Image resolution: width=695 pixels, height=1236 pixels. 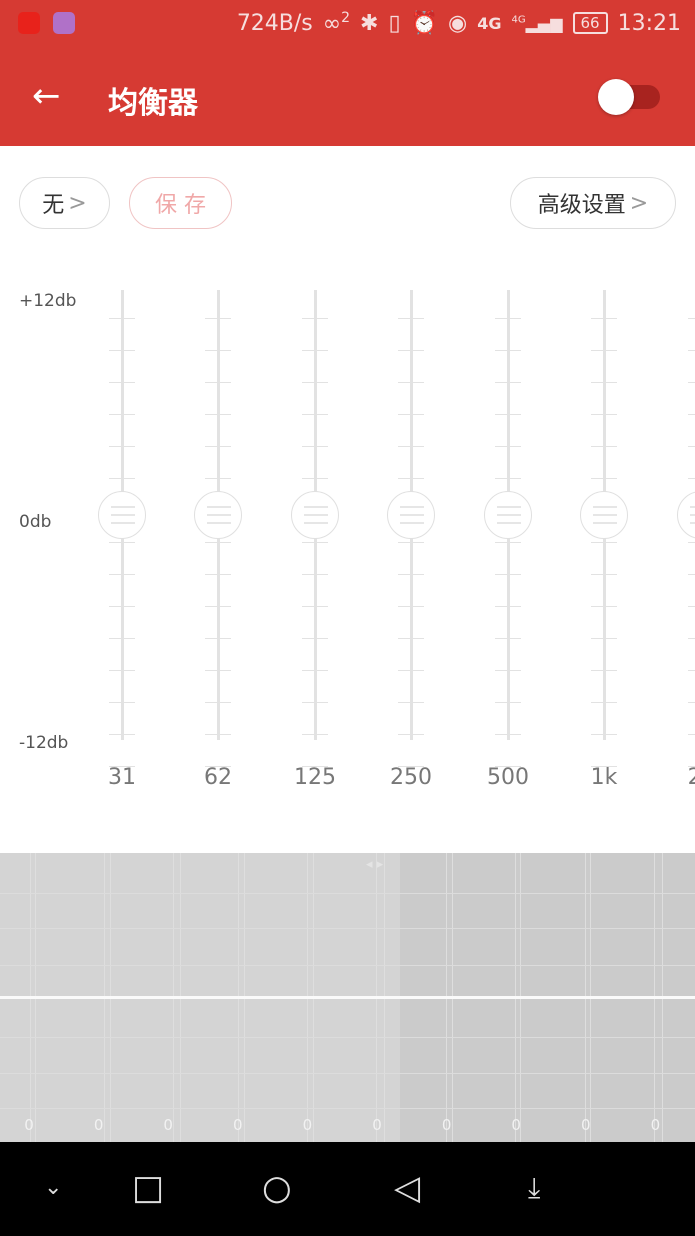 What do you see at coordinates (411, 777) in the screenshot?
I see `band-frequency-label: 250` at bounding box center [411, 777].